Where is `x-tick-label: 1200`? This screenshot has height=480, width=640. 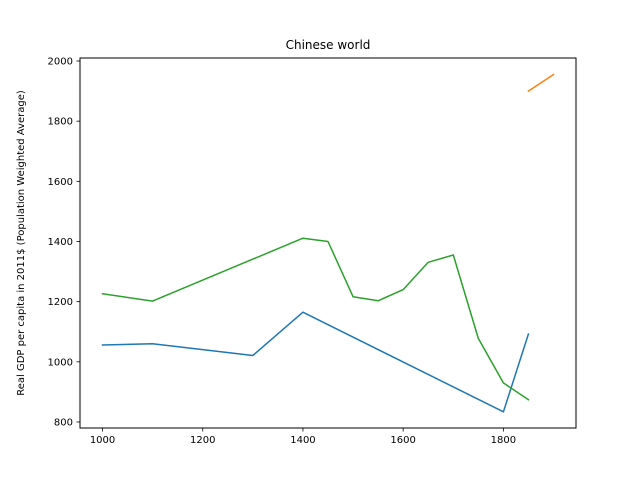 x-tick-label: 1200 is located at coordinates (202, 440).